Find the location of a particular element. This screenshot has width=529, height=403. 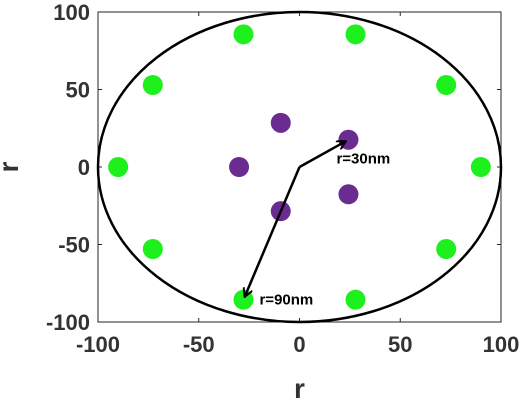

y-tick-label: 100 is located at coordinates (71, 12).